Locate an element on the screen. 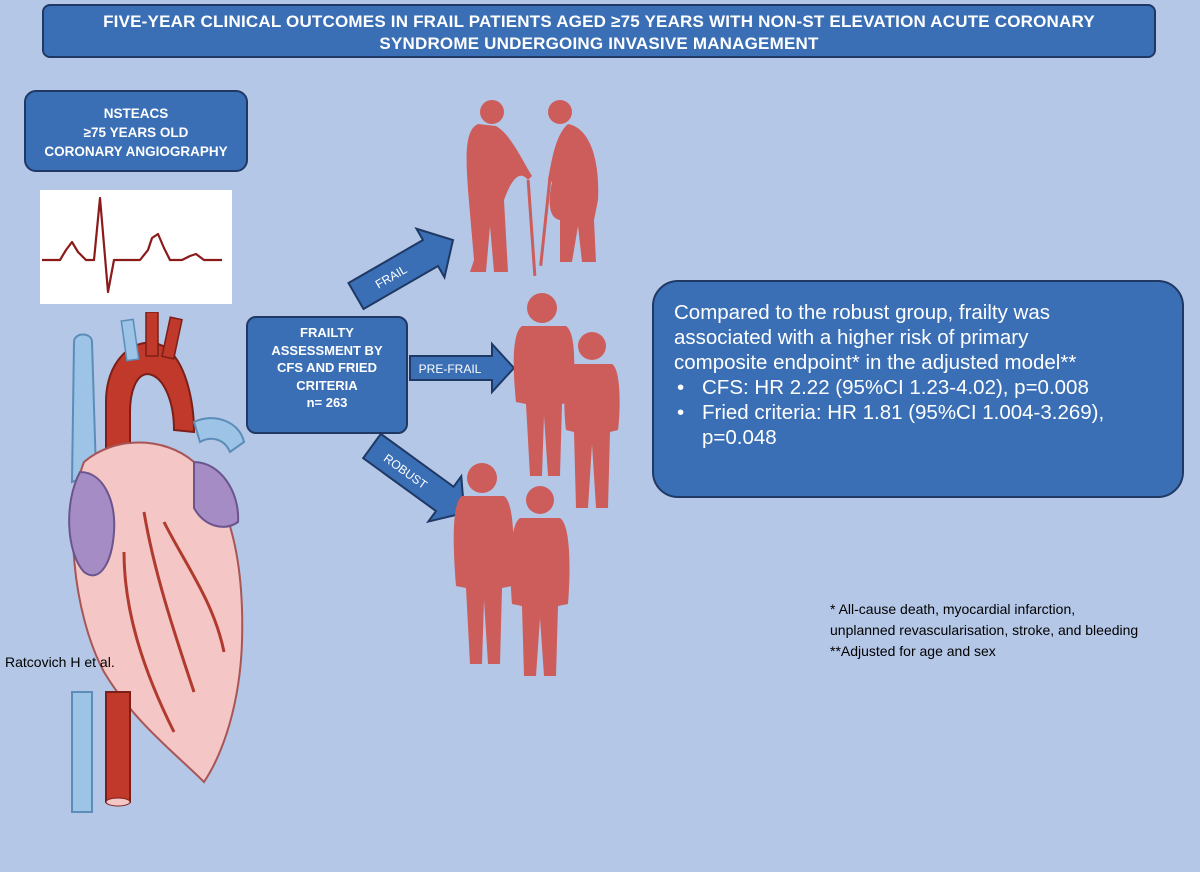 This screenshot has width=1200, height=872. ecg-image is located at coordinates (136, 247).